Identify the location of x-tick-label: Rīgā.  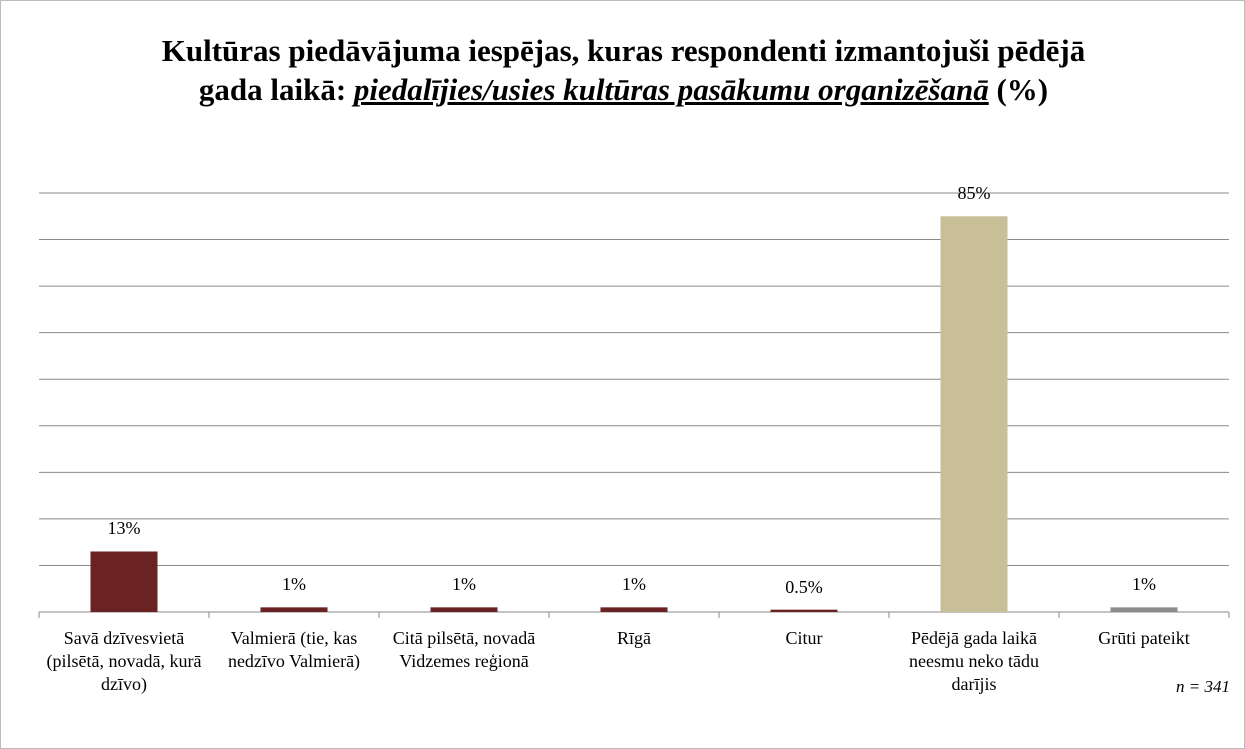
(634, 638).